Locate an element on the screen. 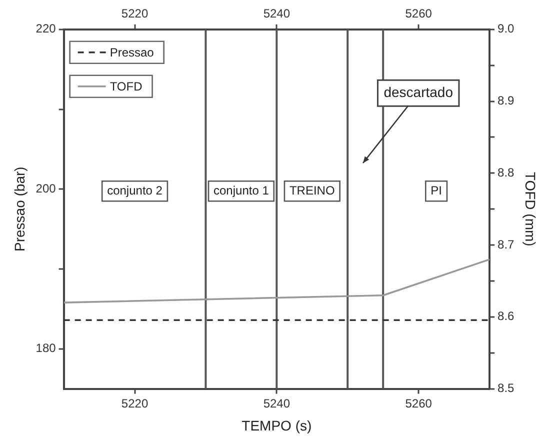 This screenshot has width=550, height=443. x2-tick-label: 5240 is located at coordinates (276, 13).